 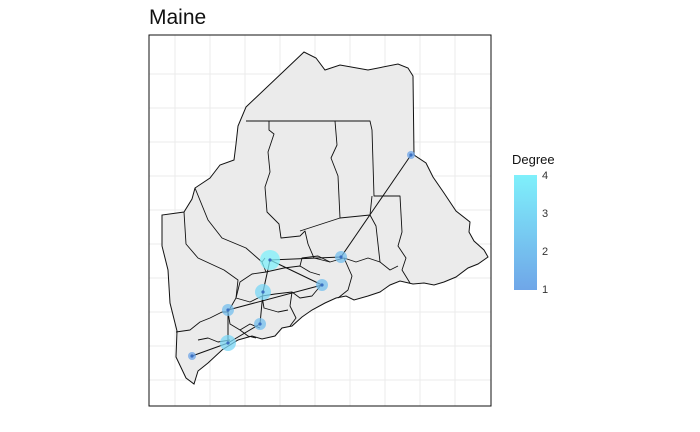 What do you see at coordinates (545, 252) in the screenshot?
I see `legend-tick-label: 2` at bounding box center [545, 252].